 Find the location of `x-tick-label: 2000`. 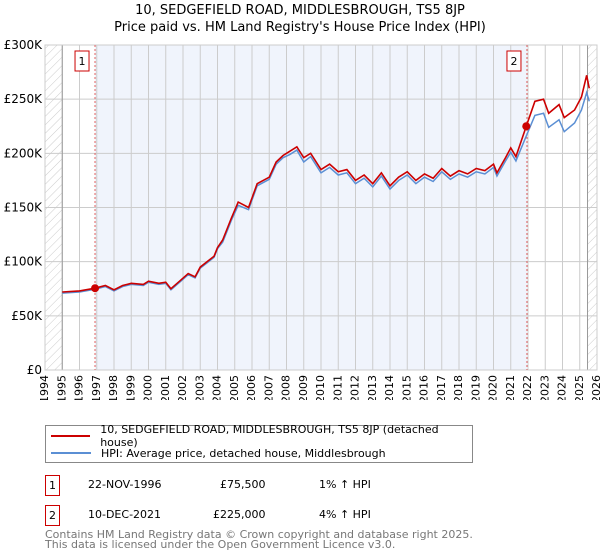

x-tick-label: 2000 is located at coordinates (148, 387).